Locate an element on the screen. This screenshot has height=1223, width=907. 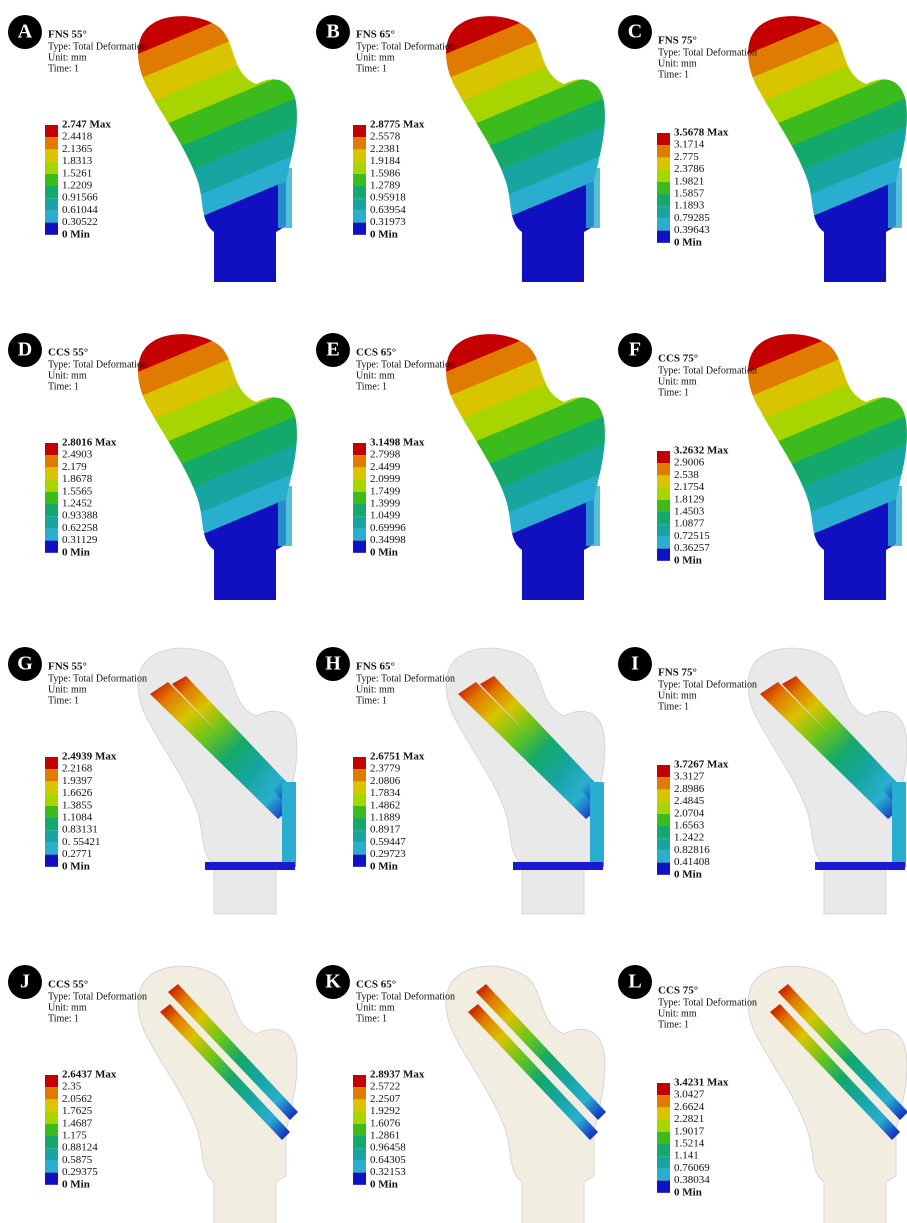
legend-label: 0.41408 is located at coordinates (692, 862).